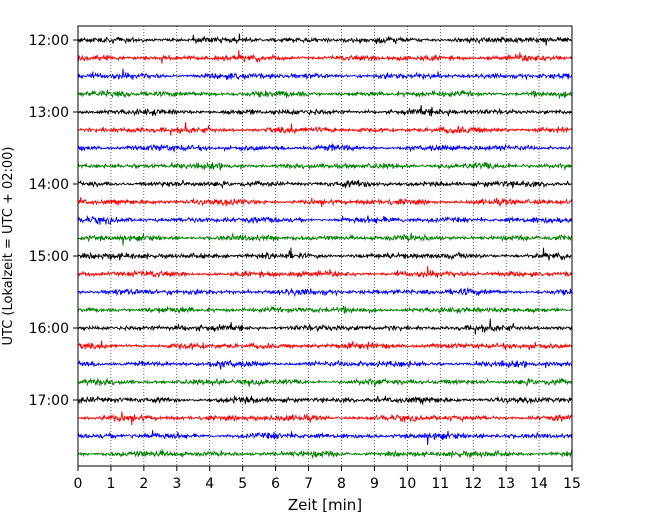 This screenshot has width=650, height=520. Describe the element at coordinates (275, 484) in the screenshot. I see `x-tick-label-6: 6` at that location.